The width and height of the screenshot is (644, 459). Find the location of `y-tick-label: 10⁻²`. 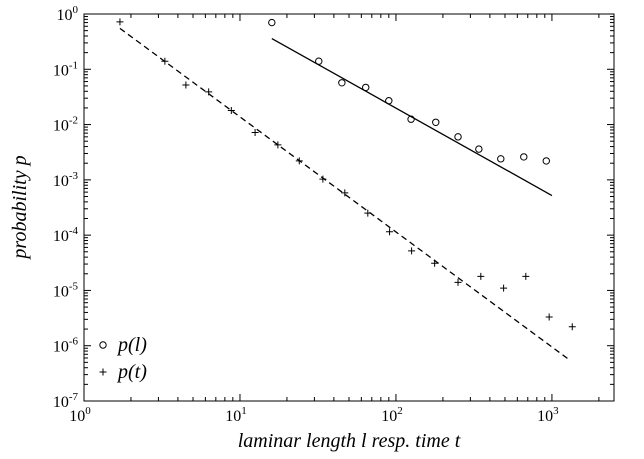

y-tick-label: 10⁻² is located at coordinates (65, 125).